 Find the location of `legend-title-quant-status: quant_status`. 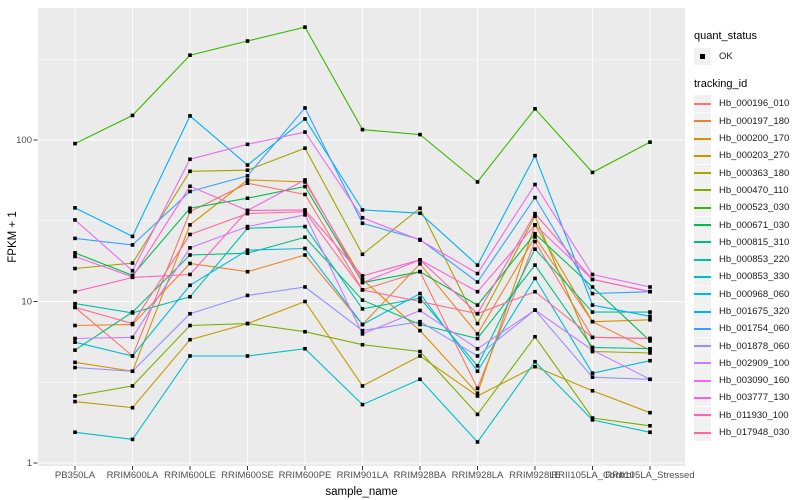

legend-title-quant-status: quant_status is located at coordinates (725, 36).